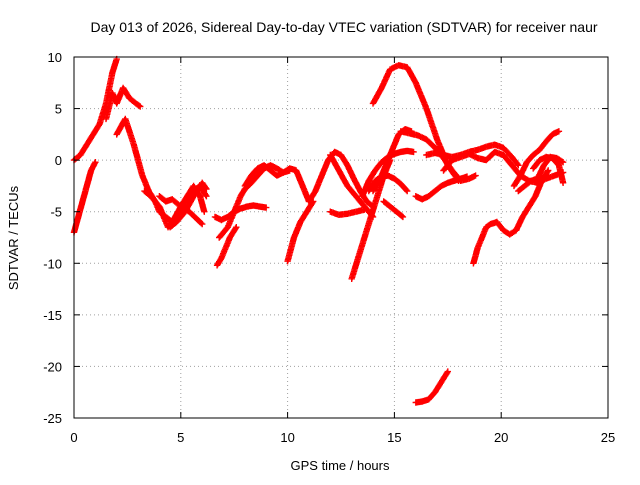 The image size is (640, 485). What do you see at coordinates (58, 160) in the screenshot?
I see `y-tick-label: 0` at bounding box center [58, 160].